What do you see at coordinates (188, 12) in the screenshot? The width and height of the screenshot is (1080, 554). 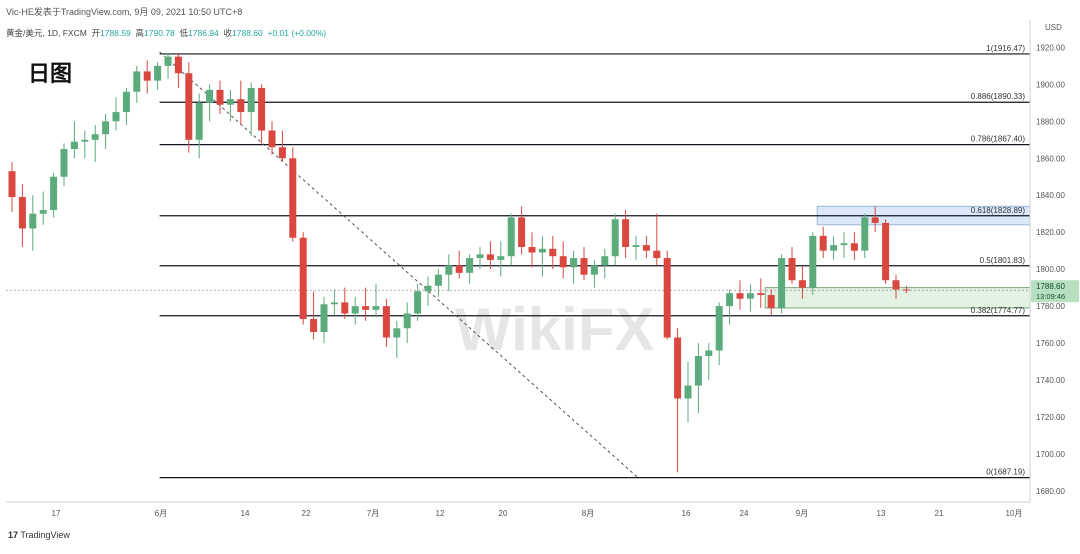 I see `publish-date: 9月 09, 2021 10:50 UTC+8` at bounding box center [188, 12].